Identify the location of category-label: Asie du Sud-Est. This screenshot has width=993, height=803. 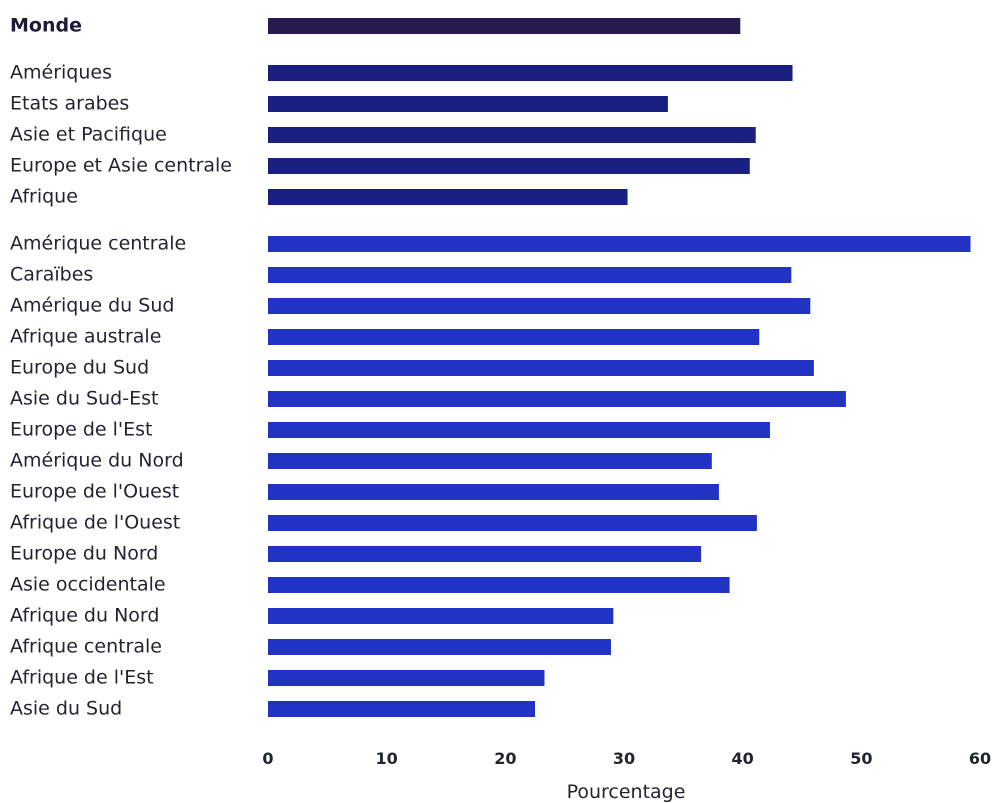
(84, 399).